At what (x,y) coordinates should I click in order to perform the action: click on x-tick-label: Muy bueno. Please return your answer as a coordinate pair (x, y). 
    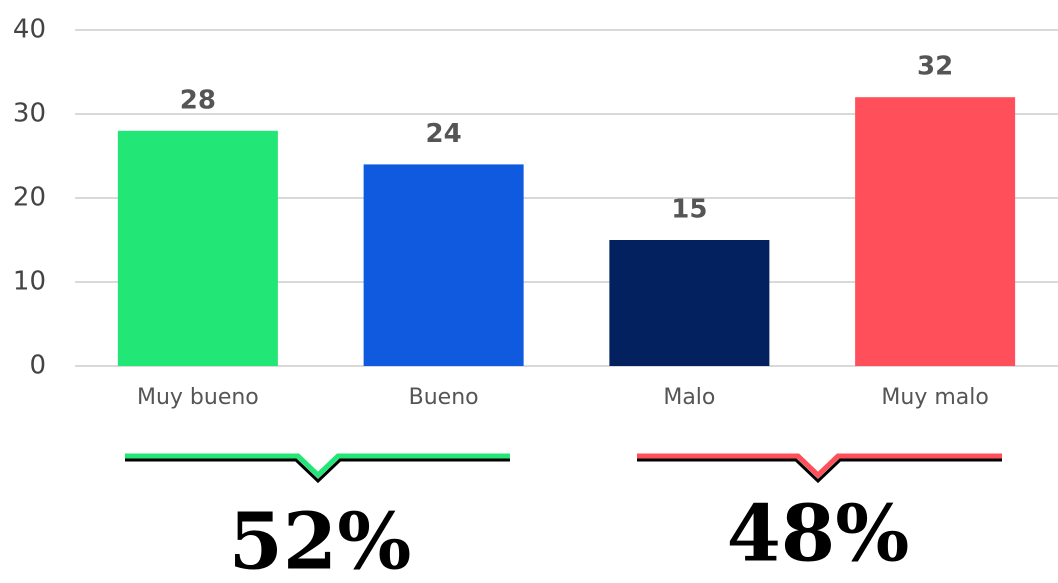
    Looking at the image, I should click on (198, 397).